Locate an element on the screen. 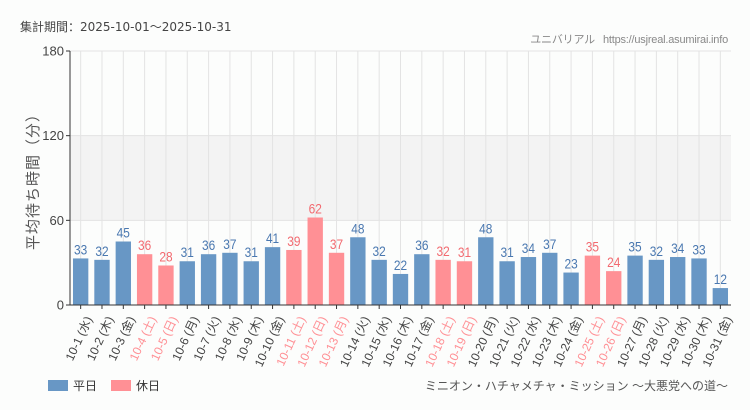 The height and width of the screenshot is (410, 750). bar-value-label: 28 is located at coordinates (165, 257).